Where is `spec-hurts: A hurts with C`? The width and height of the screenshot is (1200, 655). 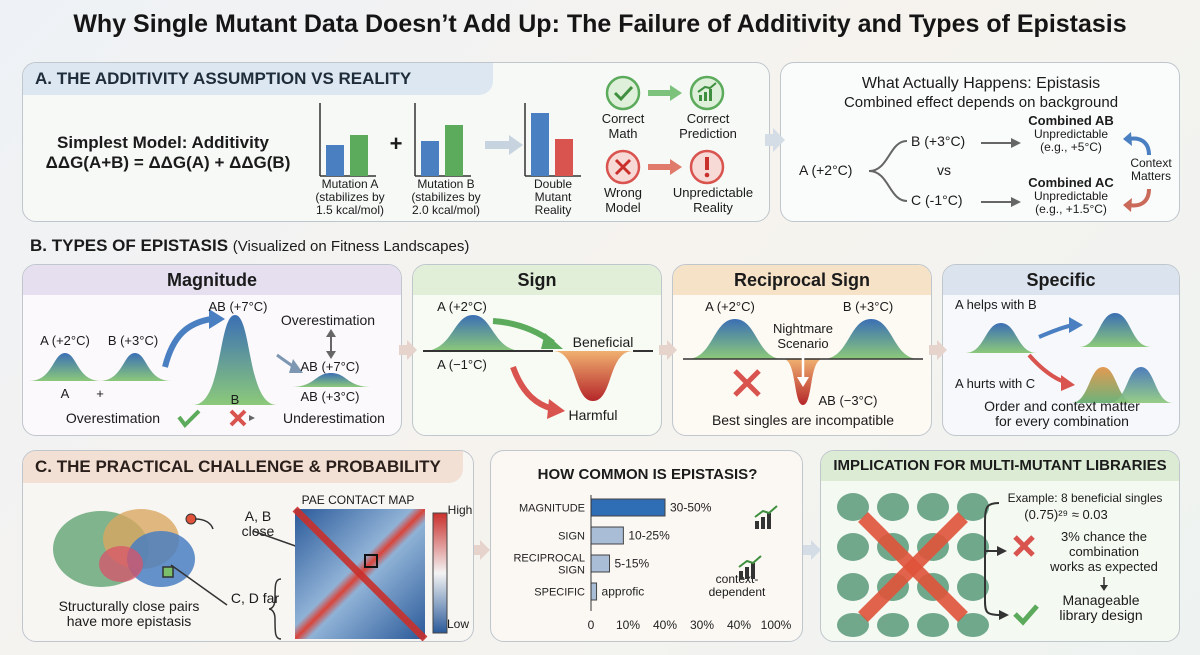
spec-hurts: A hurts with C is located at coordinates (995, 383).